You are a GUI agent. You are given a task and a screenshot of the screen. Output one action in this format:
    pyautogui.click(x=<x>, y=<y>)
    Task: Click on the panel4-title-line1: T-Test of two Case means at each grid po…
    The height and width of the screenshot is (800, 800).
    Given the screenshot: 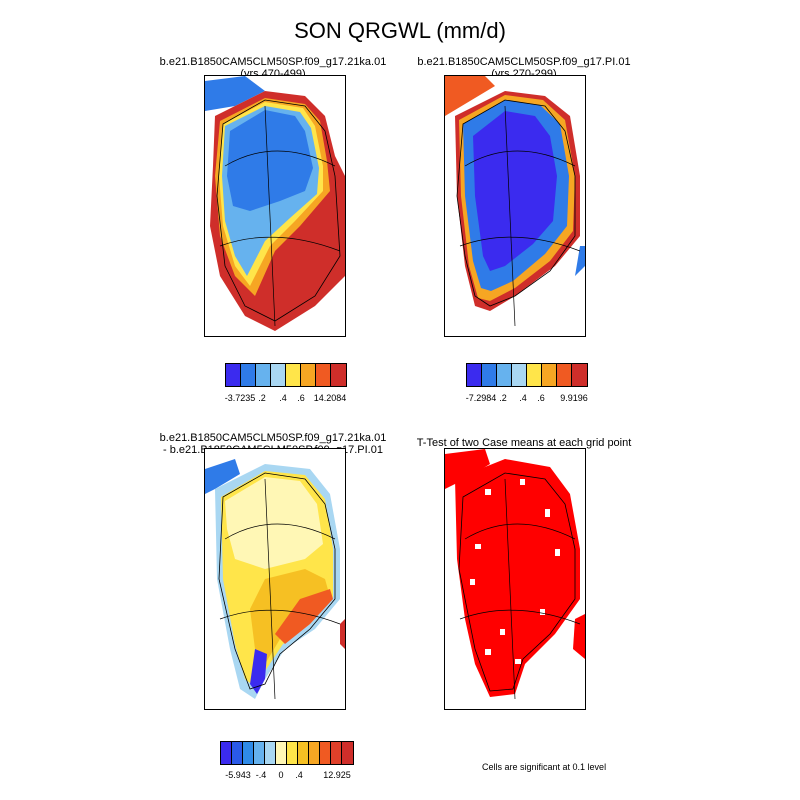 What is the action you would take?
    pyautogui.click(x=524, y=443)
    